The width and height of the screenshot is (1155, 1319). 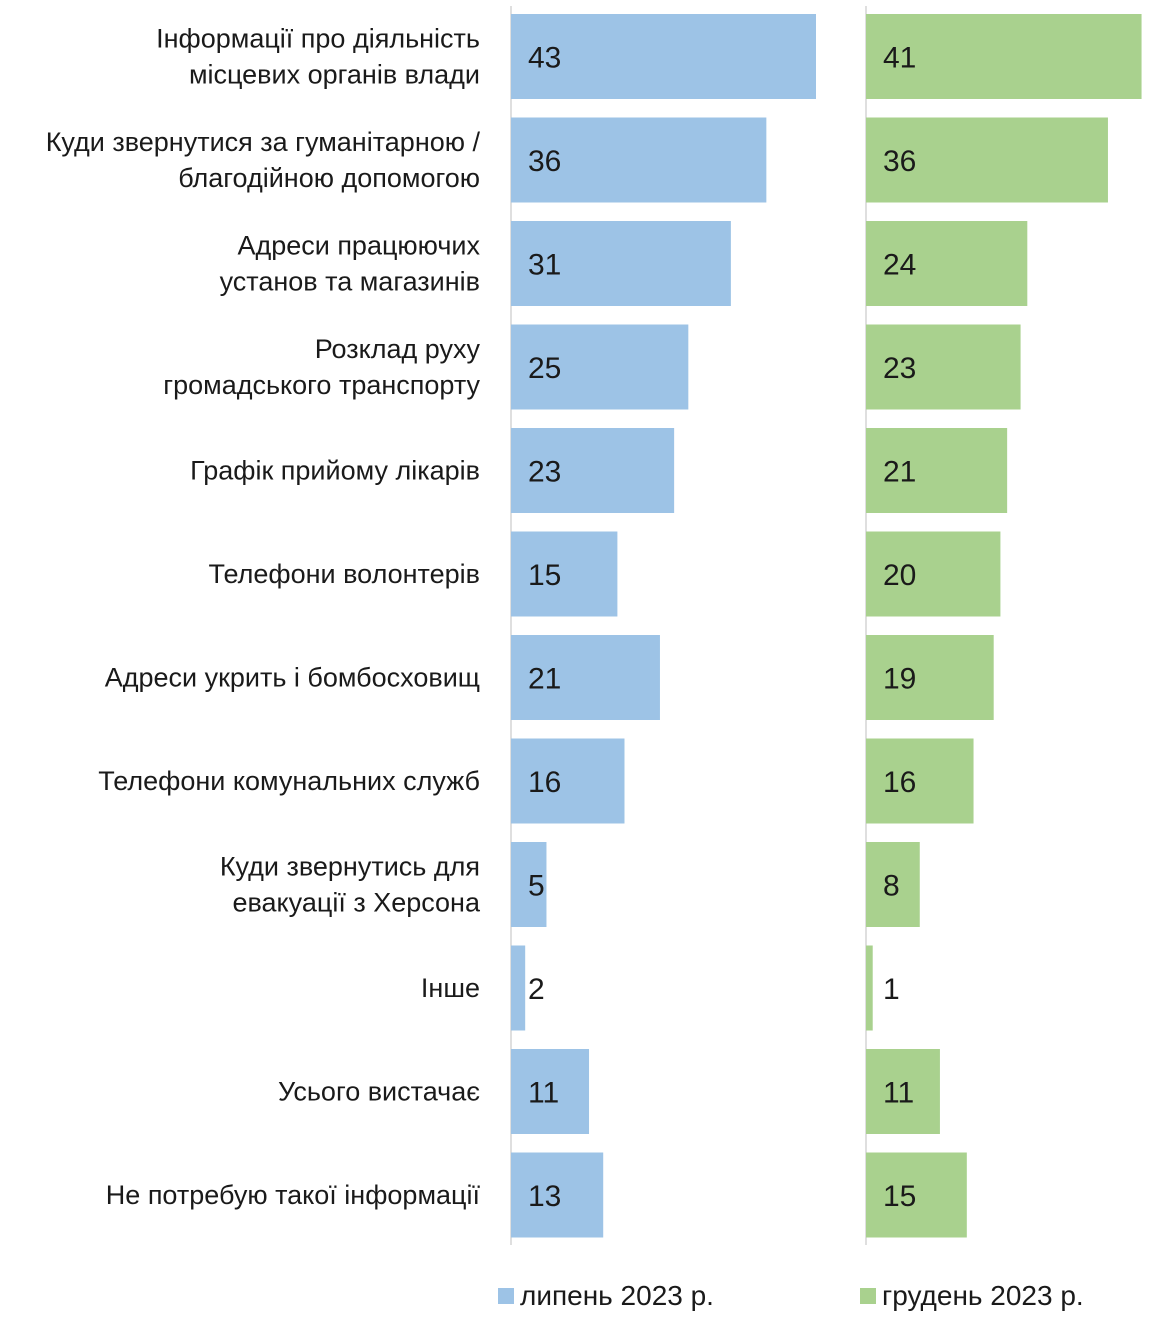 What do you see at coordinates (536, 989) in the screenshot?
I see `data-label-series-0-cat-9: 2` at bounding box center [536, 989].